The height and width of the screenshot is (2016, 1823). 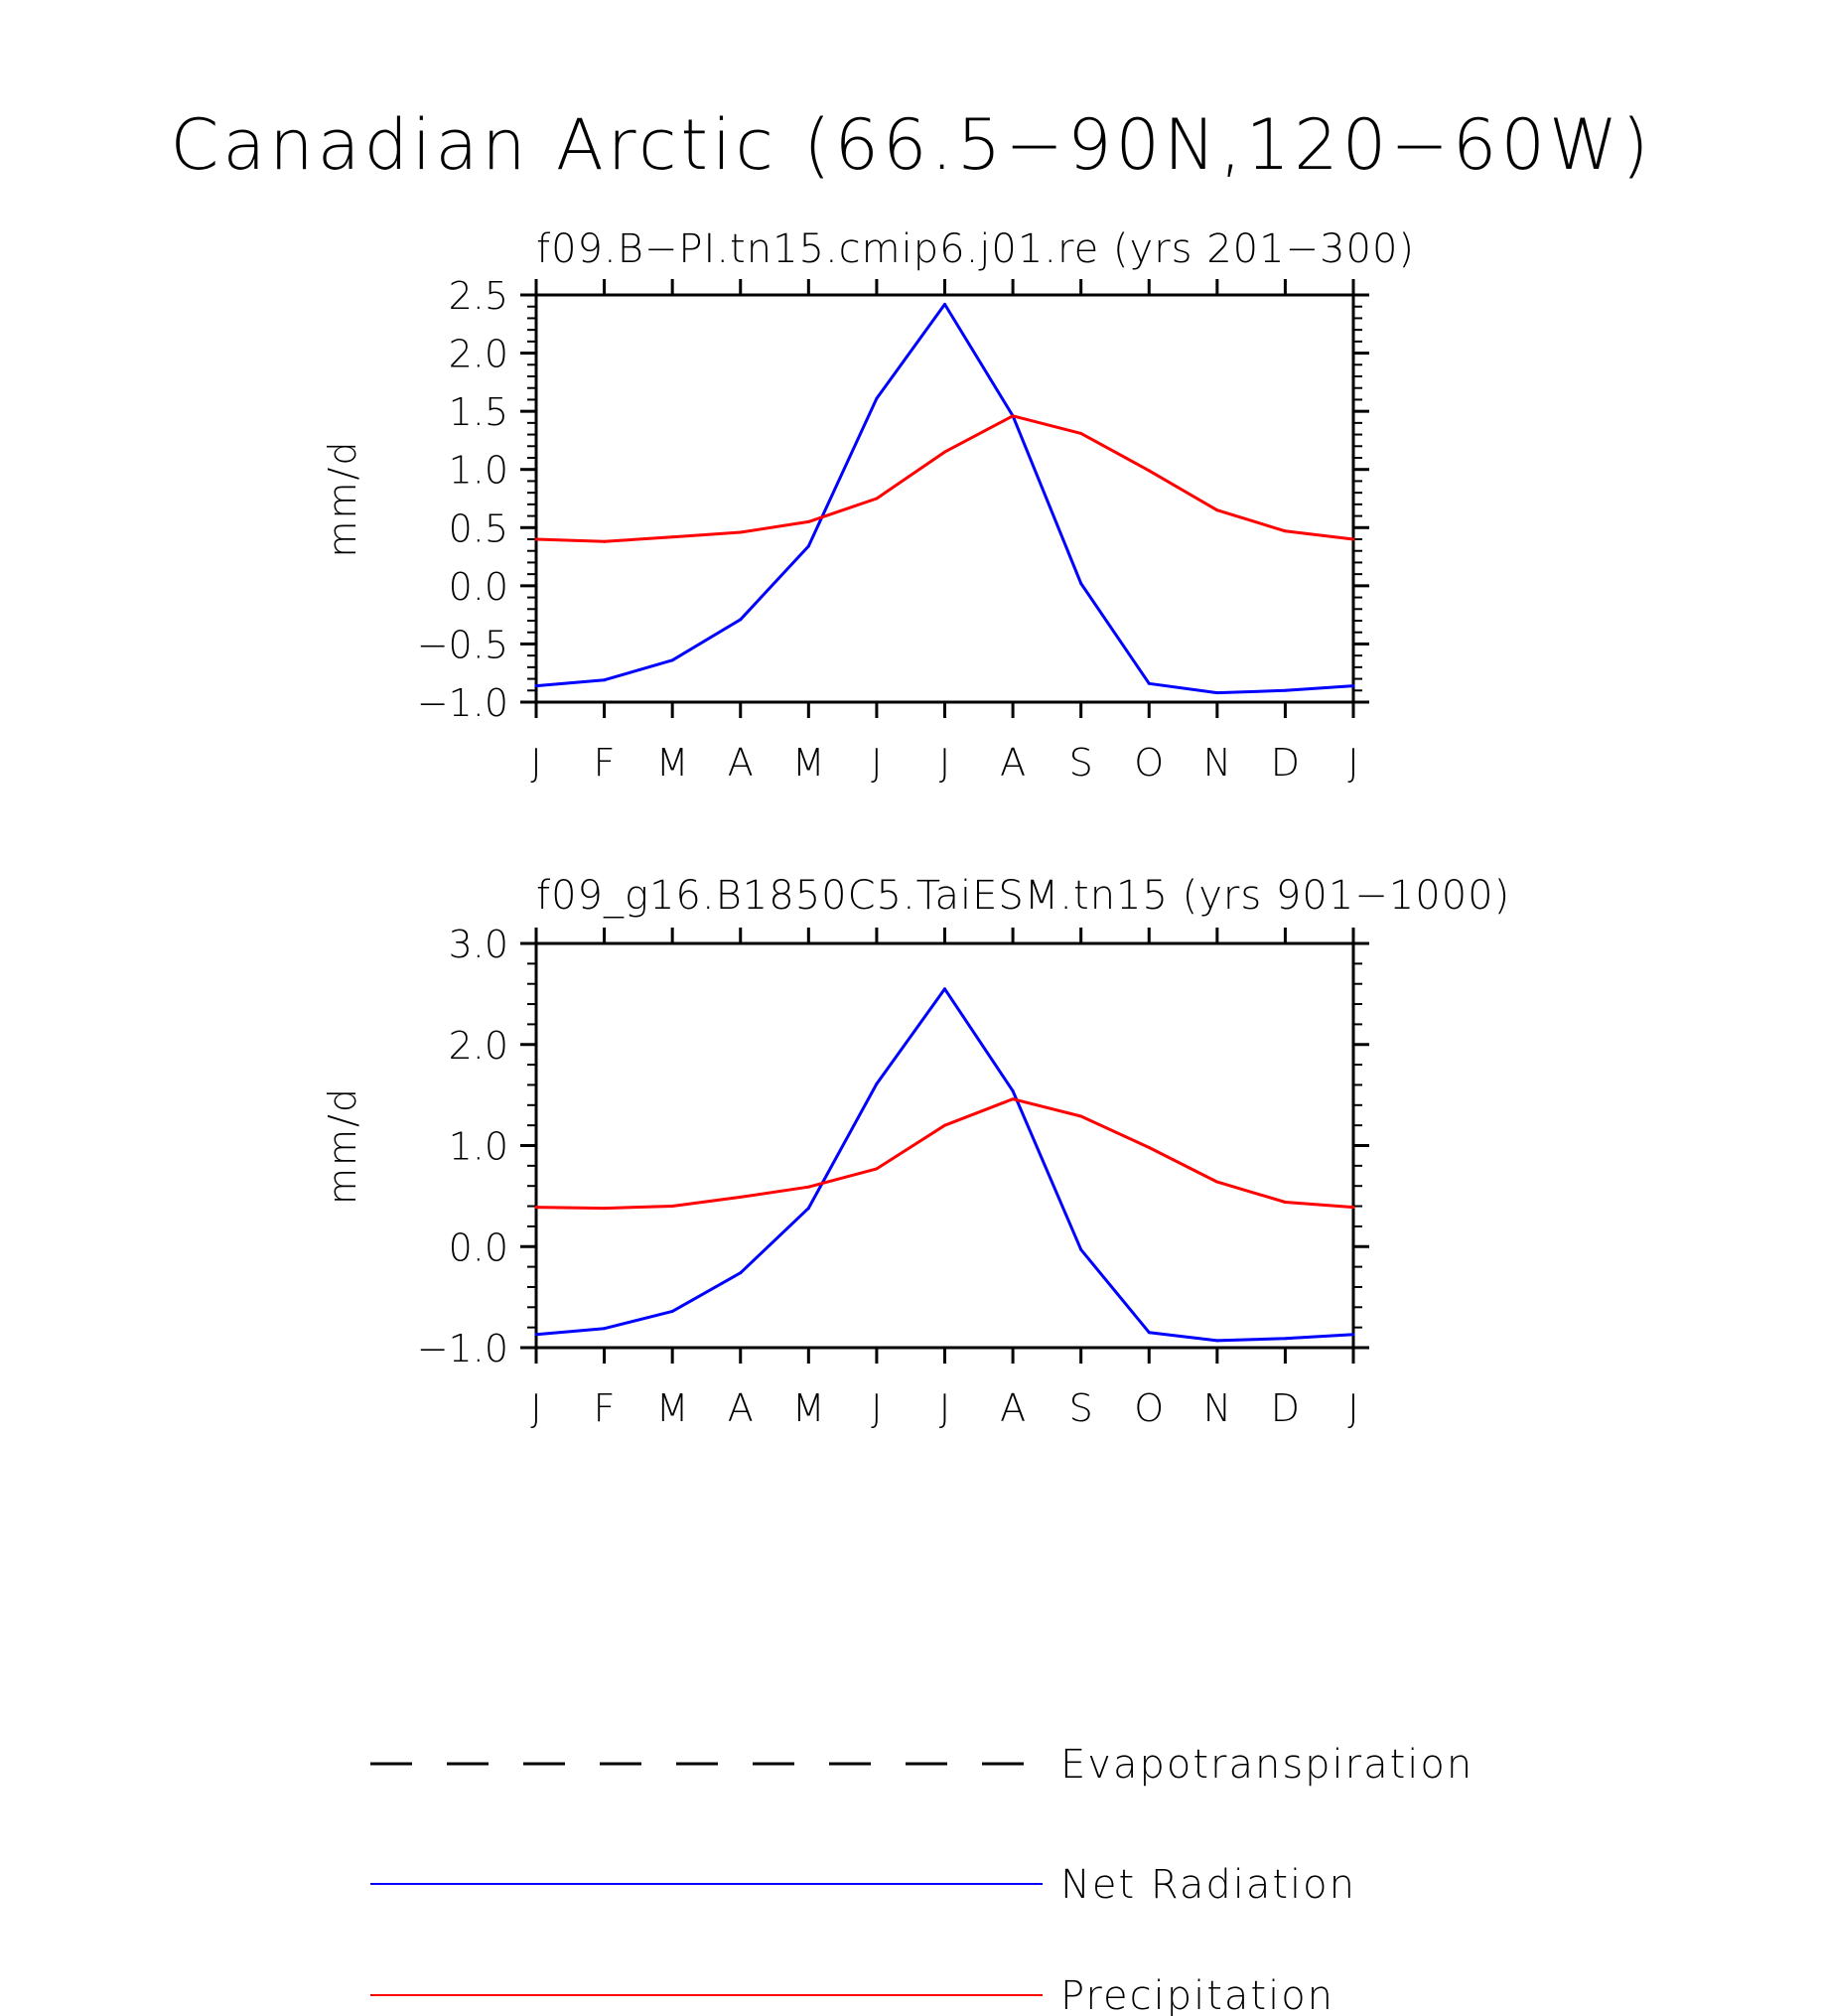 I want to click on legend-label-precipitation: Precipitation, so click(x=1197, y=1994).